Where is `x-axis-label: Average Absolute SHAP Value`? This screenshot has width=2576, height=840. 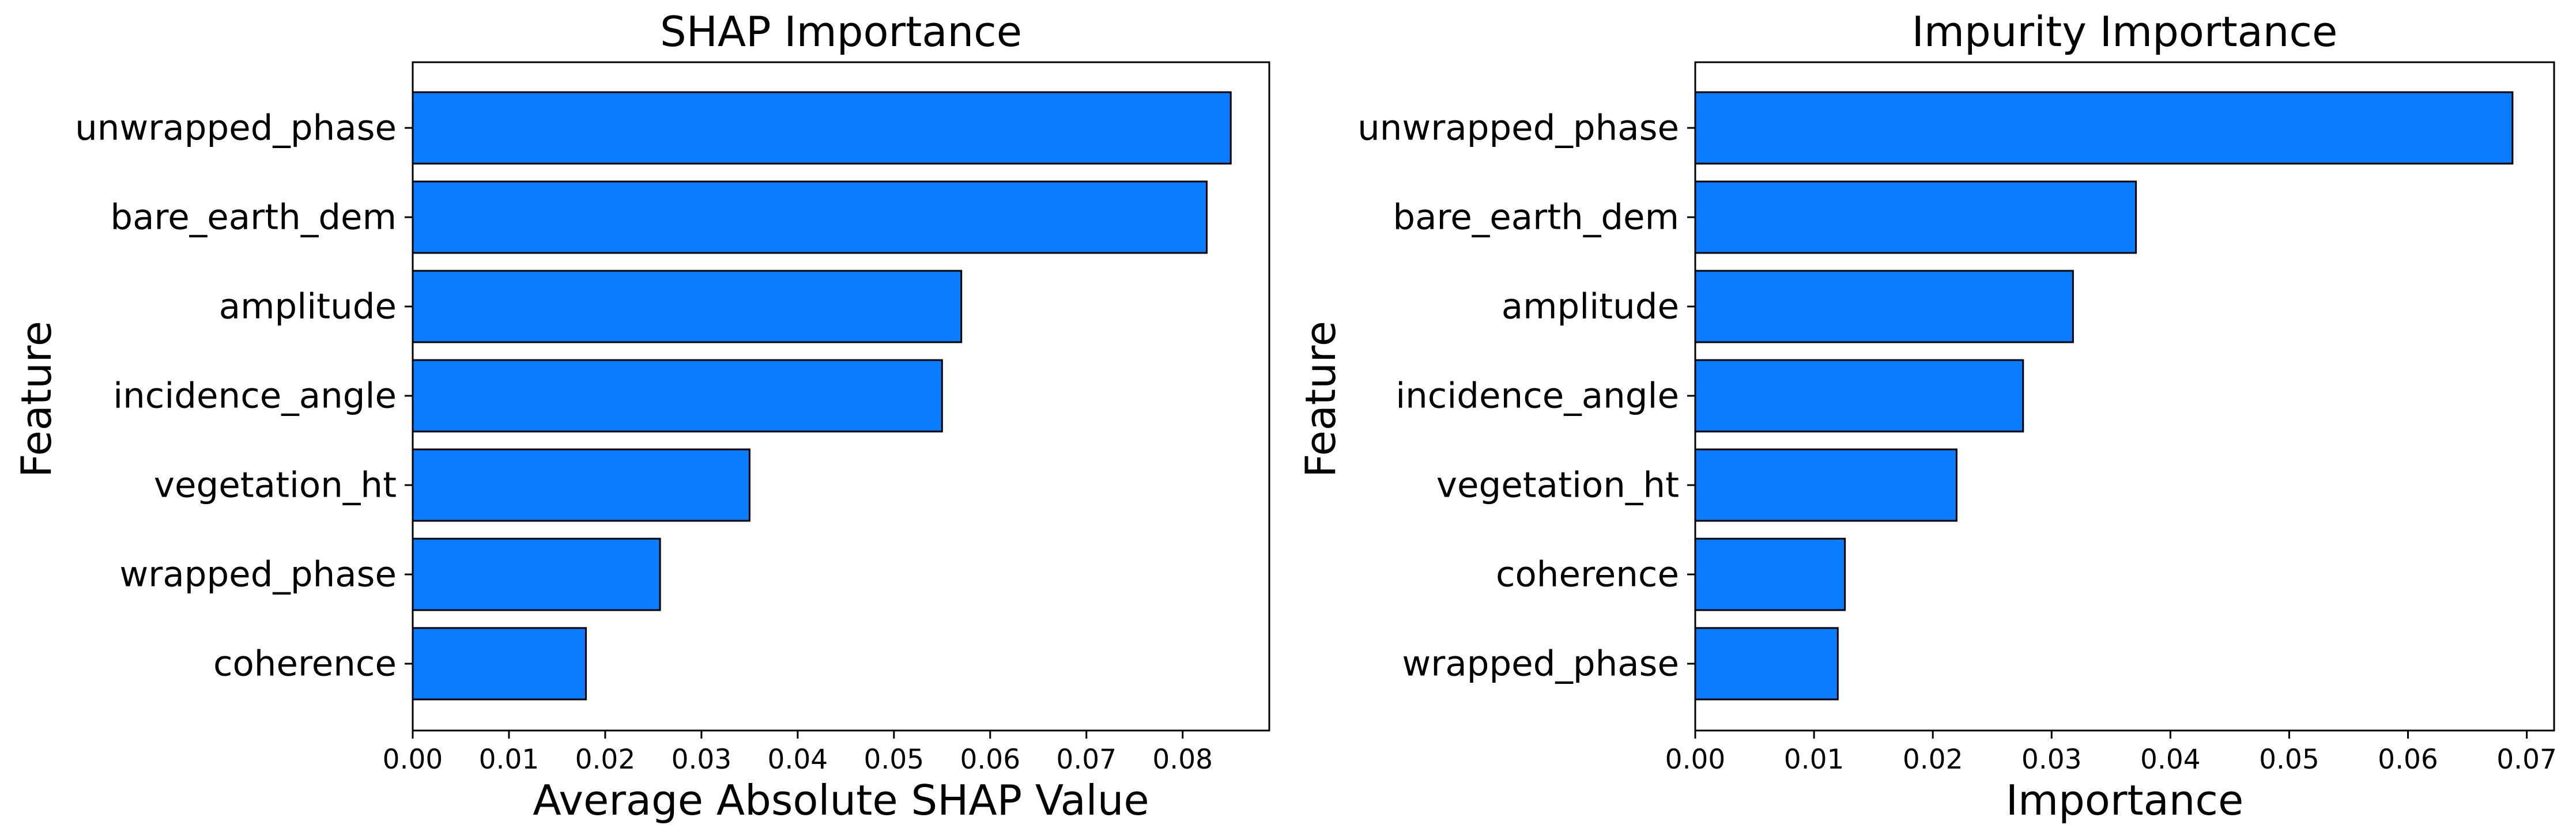
x-axis-label: Average Absolute SHAP Value is located at coordinates (841, 800).